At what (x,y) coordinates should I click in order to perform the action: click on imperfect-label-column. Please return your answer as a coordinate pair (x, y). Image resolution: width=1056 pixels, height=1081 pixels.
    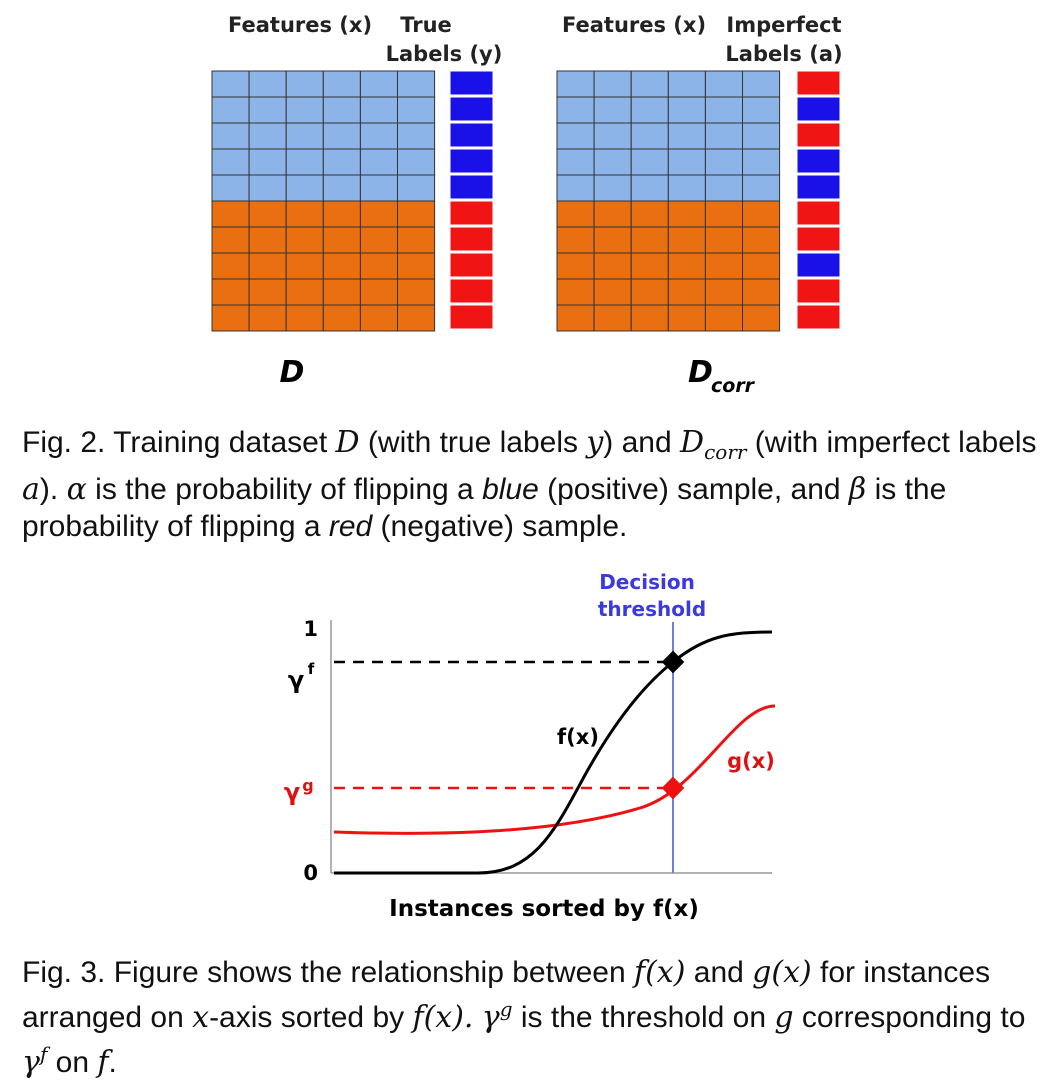
    Looking at the image, I should click on (818, 200).